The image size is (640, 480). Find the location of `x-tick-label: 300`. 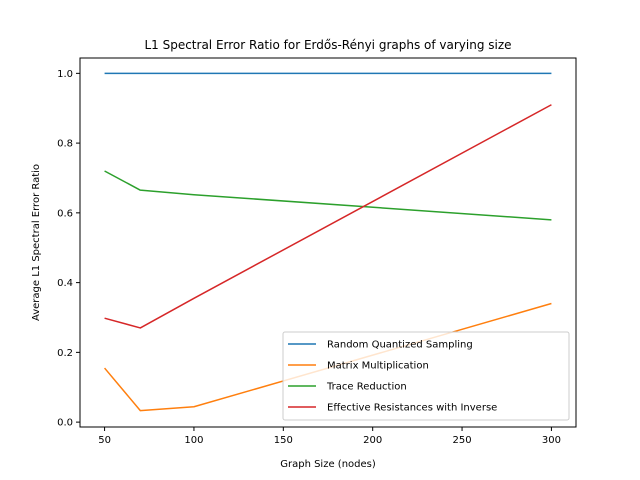

x-tick-label: 300 is located at coordinates (551, 440).